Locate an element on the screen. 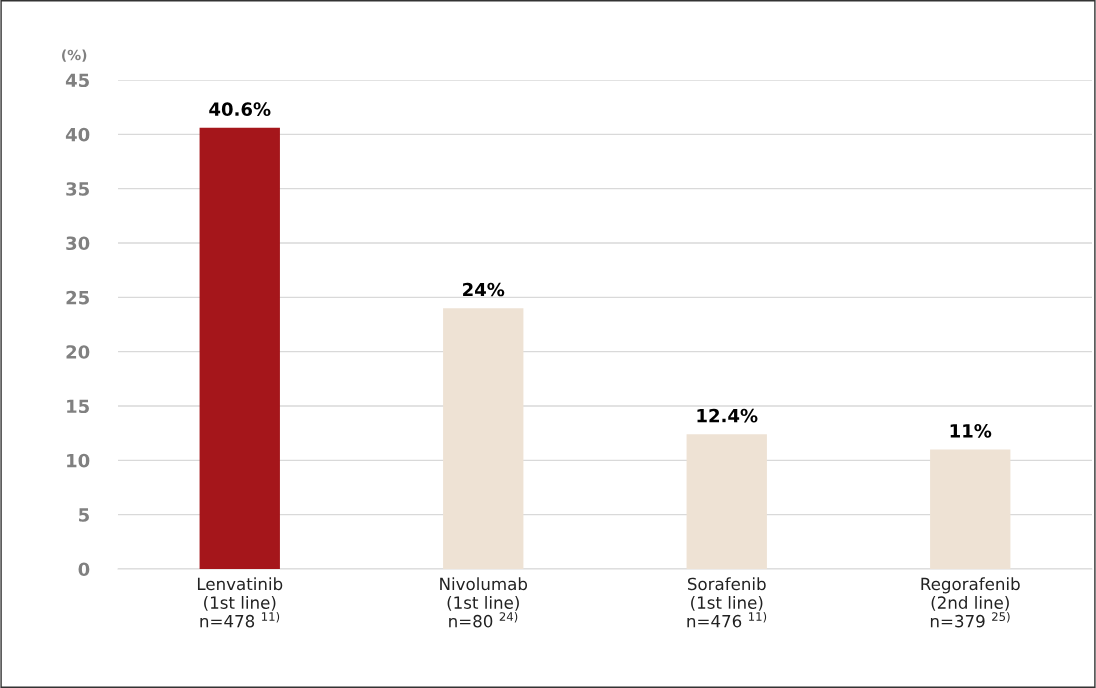 Image resolution: width=1096 pixels, height=688 pixels. y-tick-label: 20 is located at coordinates (78, 352).